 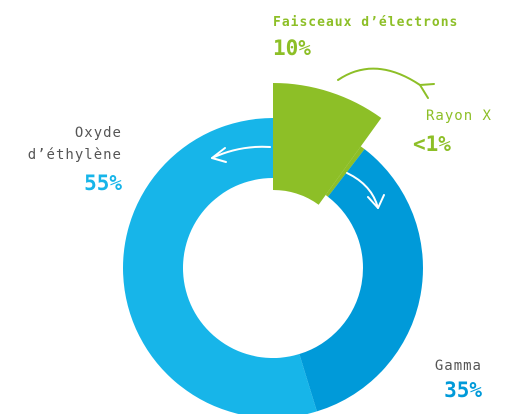 I want to click on slice-name: Rayon X, so click(x=458, y=116).